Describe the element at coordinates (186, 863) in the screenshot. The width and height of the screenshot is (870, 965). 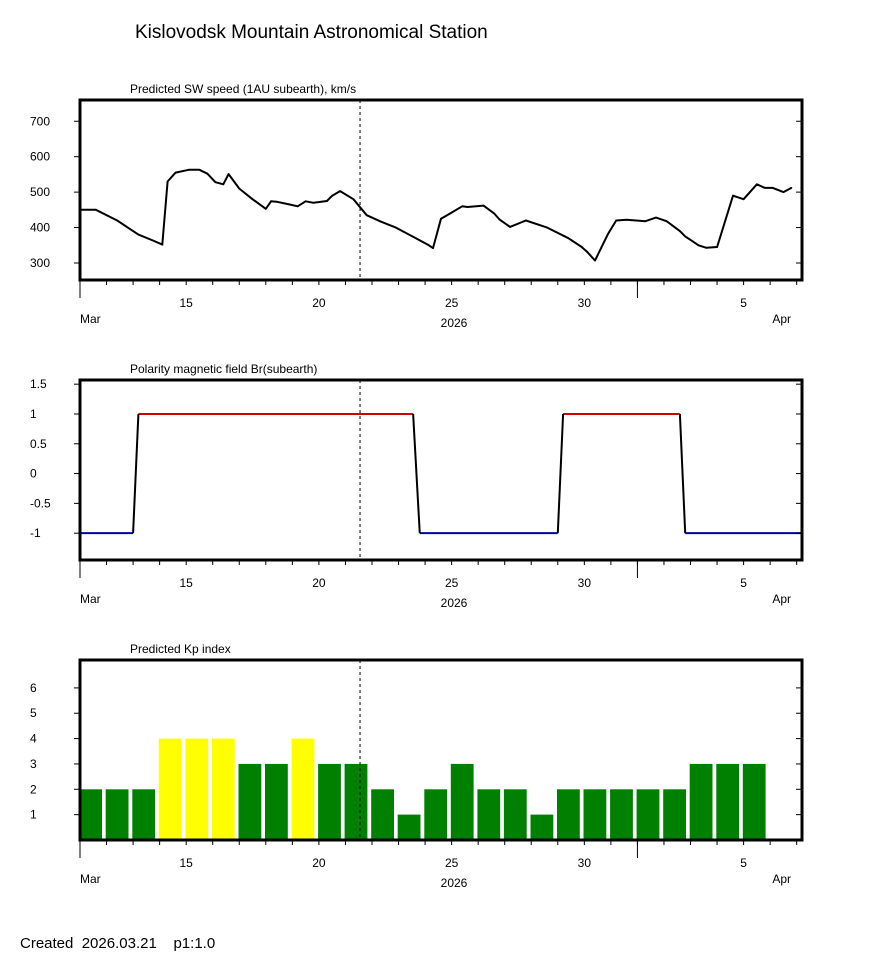
I see `x-tick-label: 15` at that location.